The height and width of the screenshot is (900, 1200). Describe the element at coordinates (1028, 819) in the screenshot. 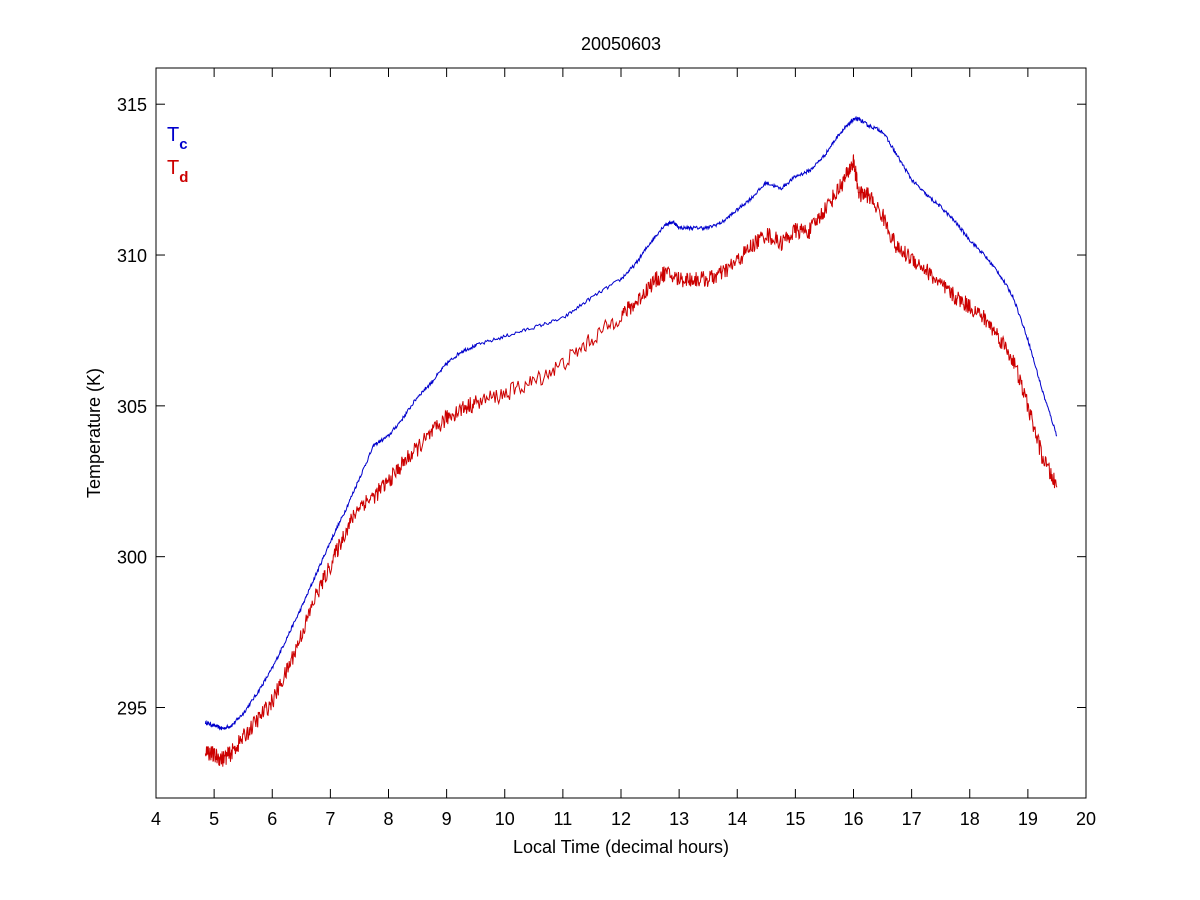

I see `x-tick-label: 19` at that location.